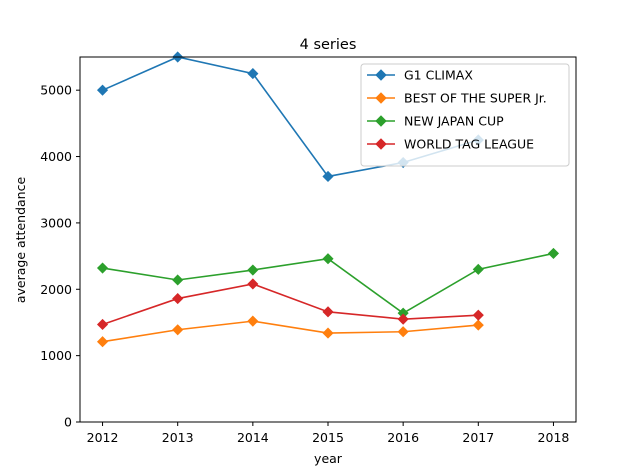 The width and height of the screenshot is (640, 475). I want to click on x-tick-label: 2015, so click(328, 437).